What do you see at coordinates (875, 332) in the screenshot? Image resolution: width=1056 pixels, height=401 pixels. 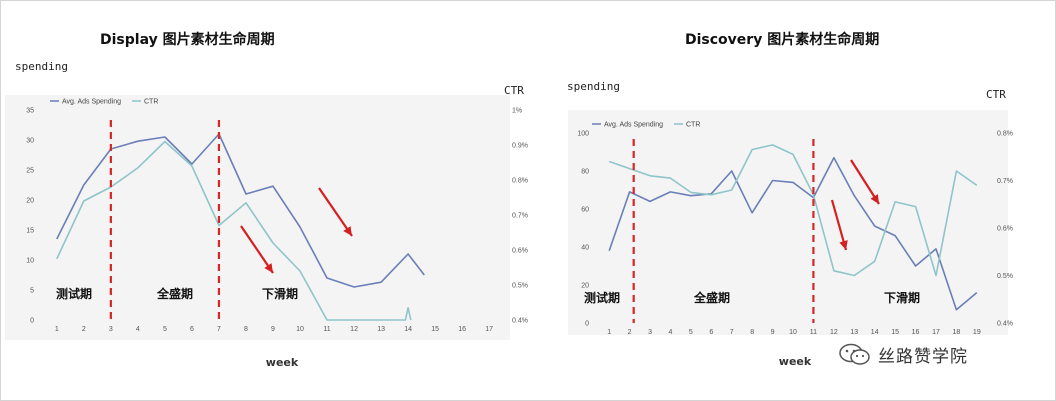 I see `discovery-x-tick-label: 14` at bounding box center [875, 332].